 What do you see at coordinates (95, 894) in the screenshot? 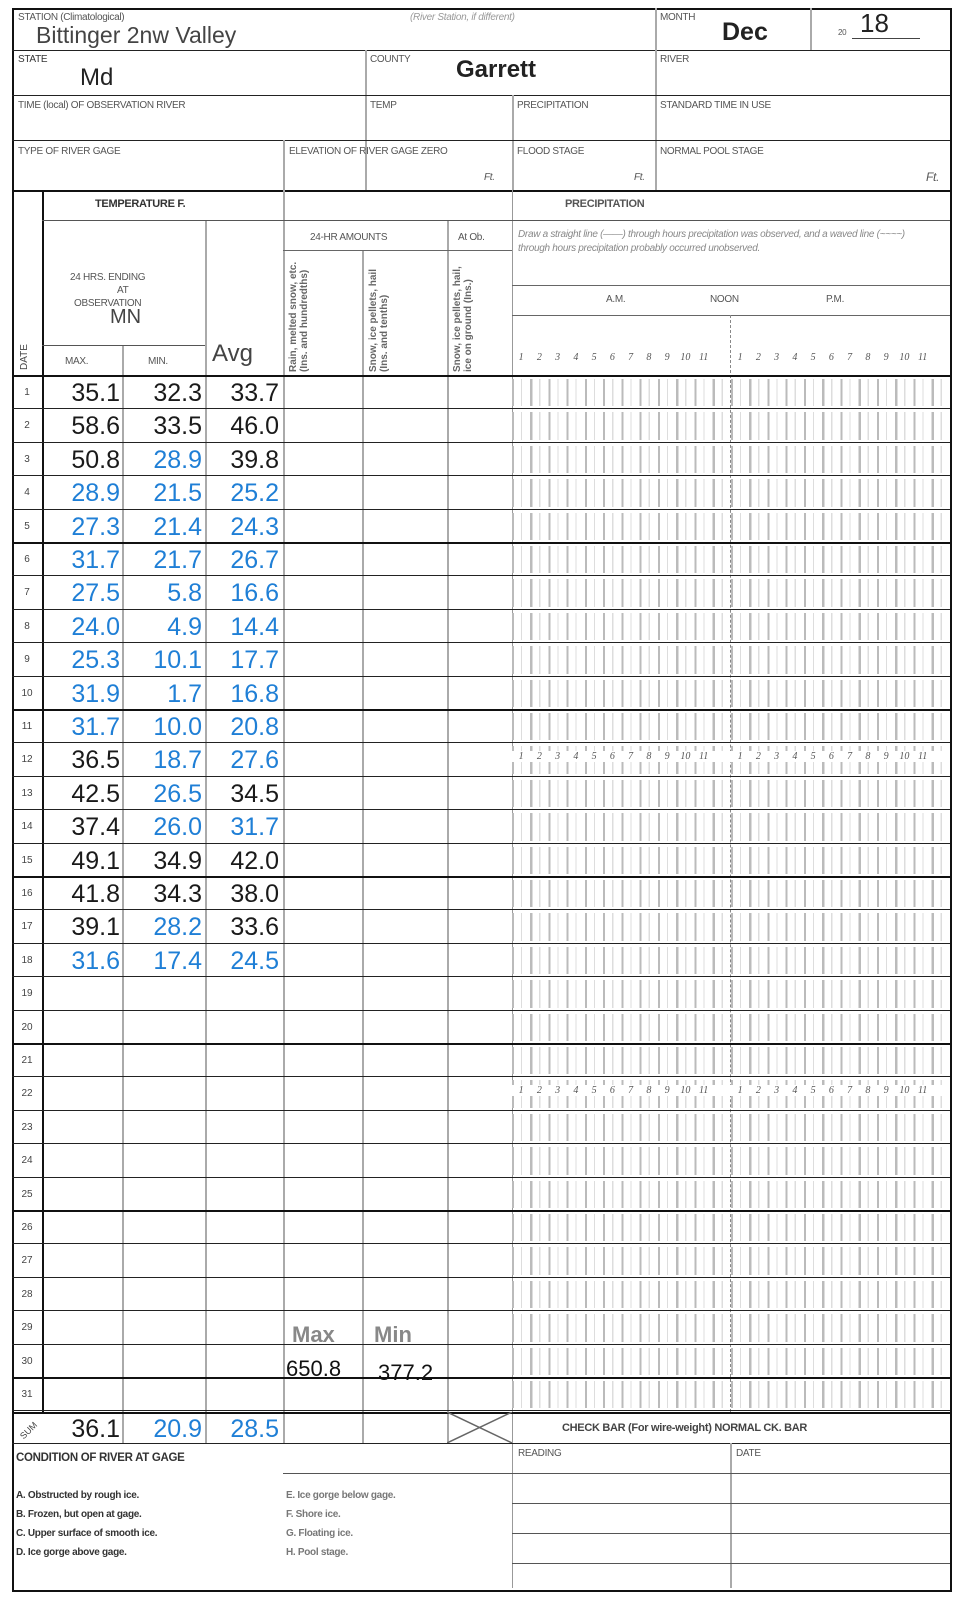
I see `max-temp-cell: 41.8` at bounding box center [95, 894].